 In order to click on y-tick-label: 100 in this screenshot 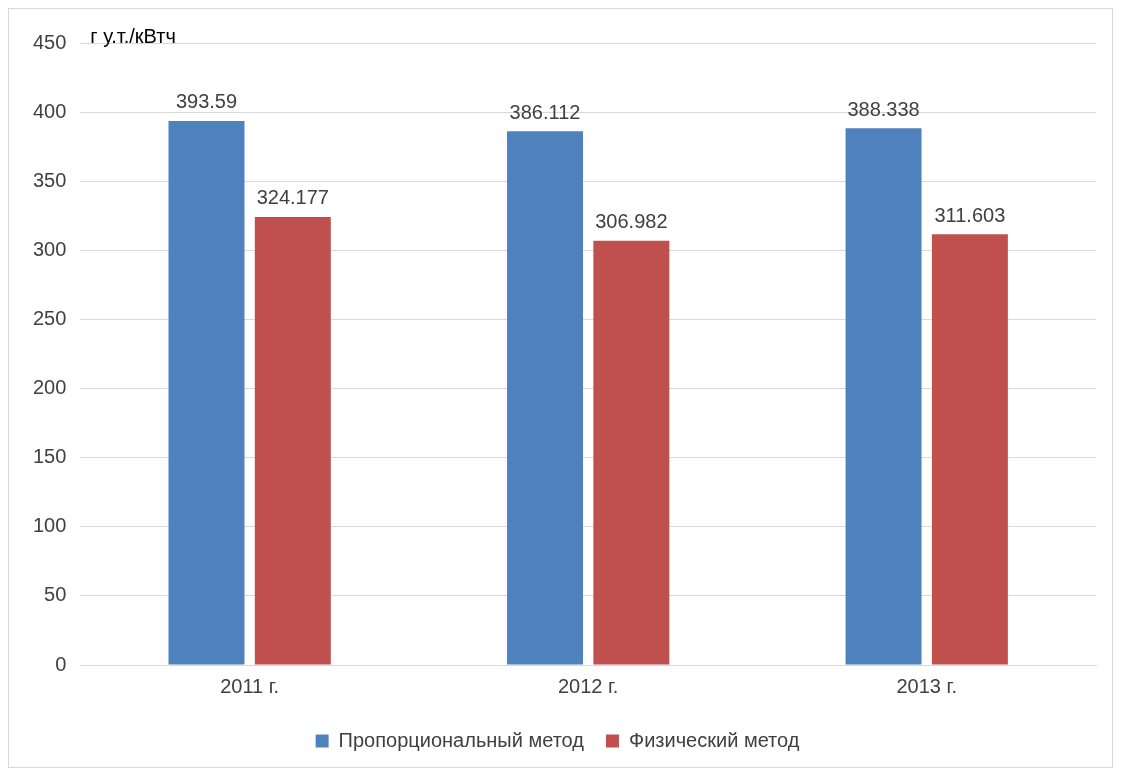, I will do `click(49, 525)`.